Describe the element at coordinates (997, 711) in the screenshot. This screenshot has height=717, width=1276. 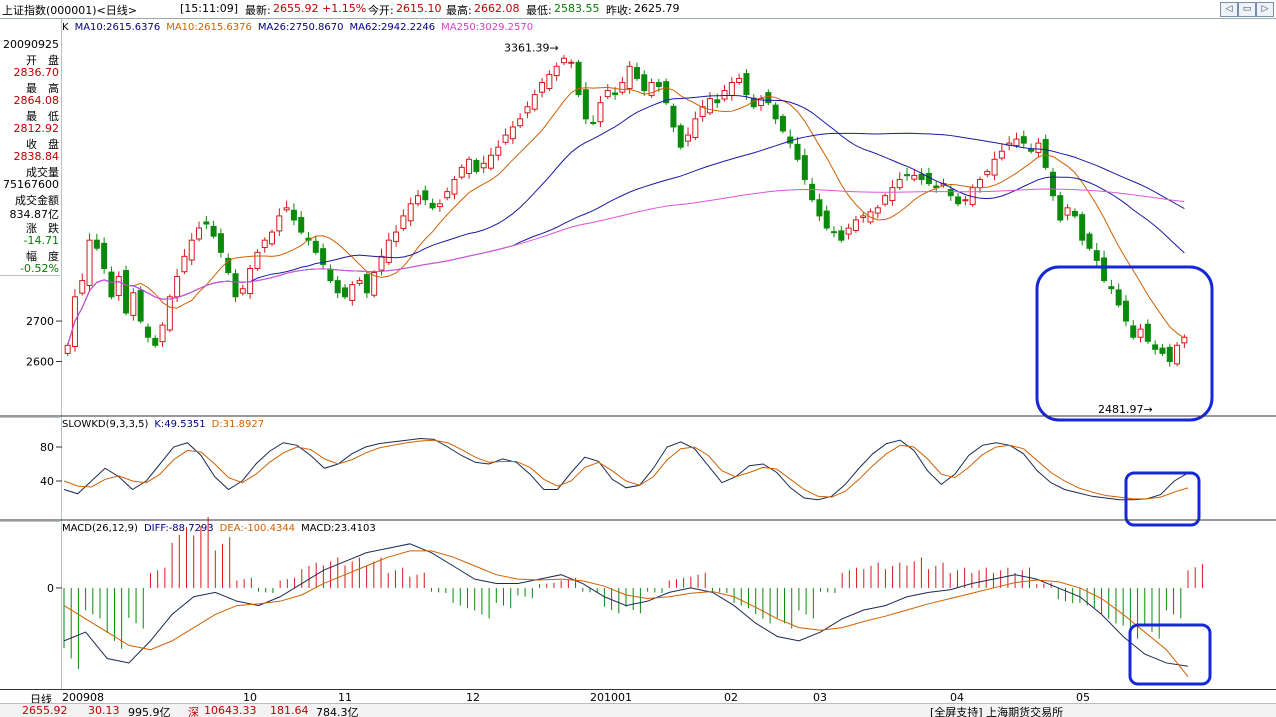
I see `news-ticker: [全屏支持] 上海期货交易所` at that location.